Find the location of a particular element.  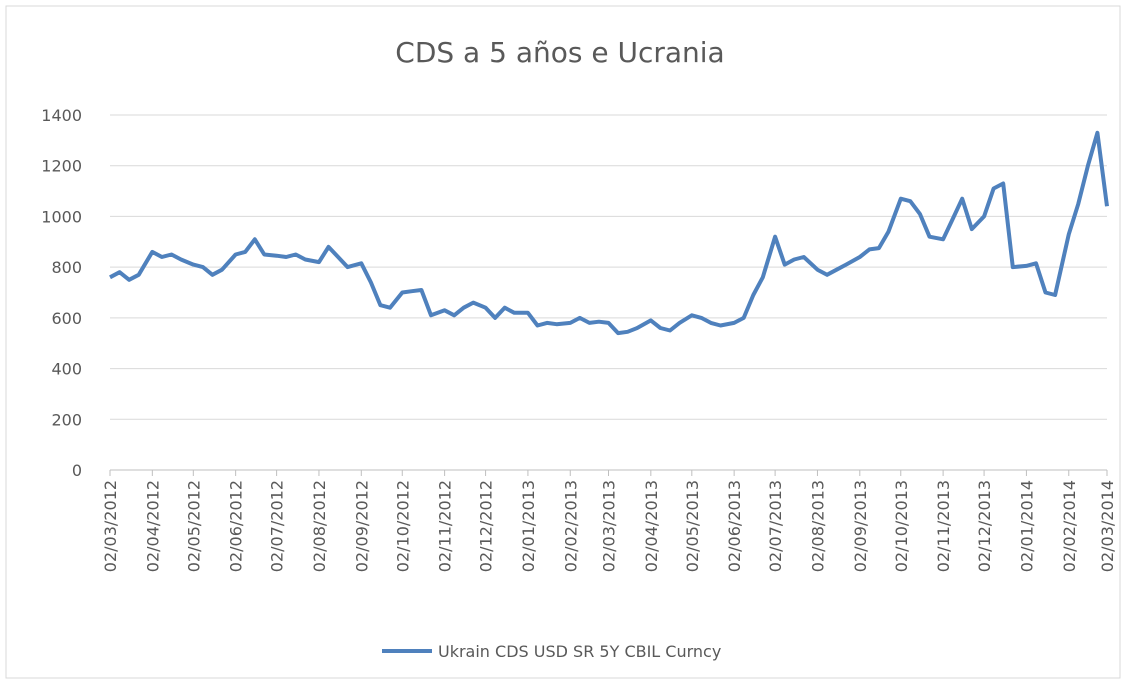

x-tick-label: 02/06/2012 is located at coordinates (236, 526).